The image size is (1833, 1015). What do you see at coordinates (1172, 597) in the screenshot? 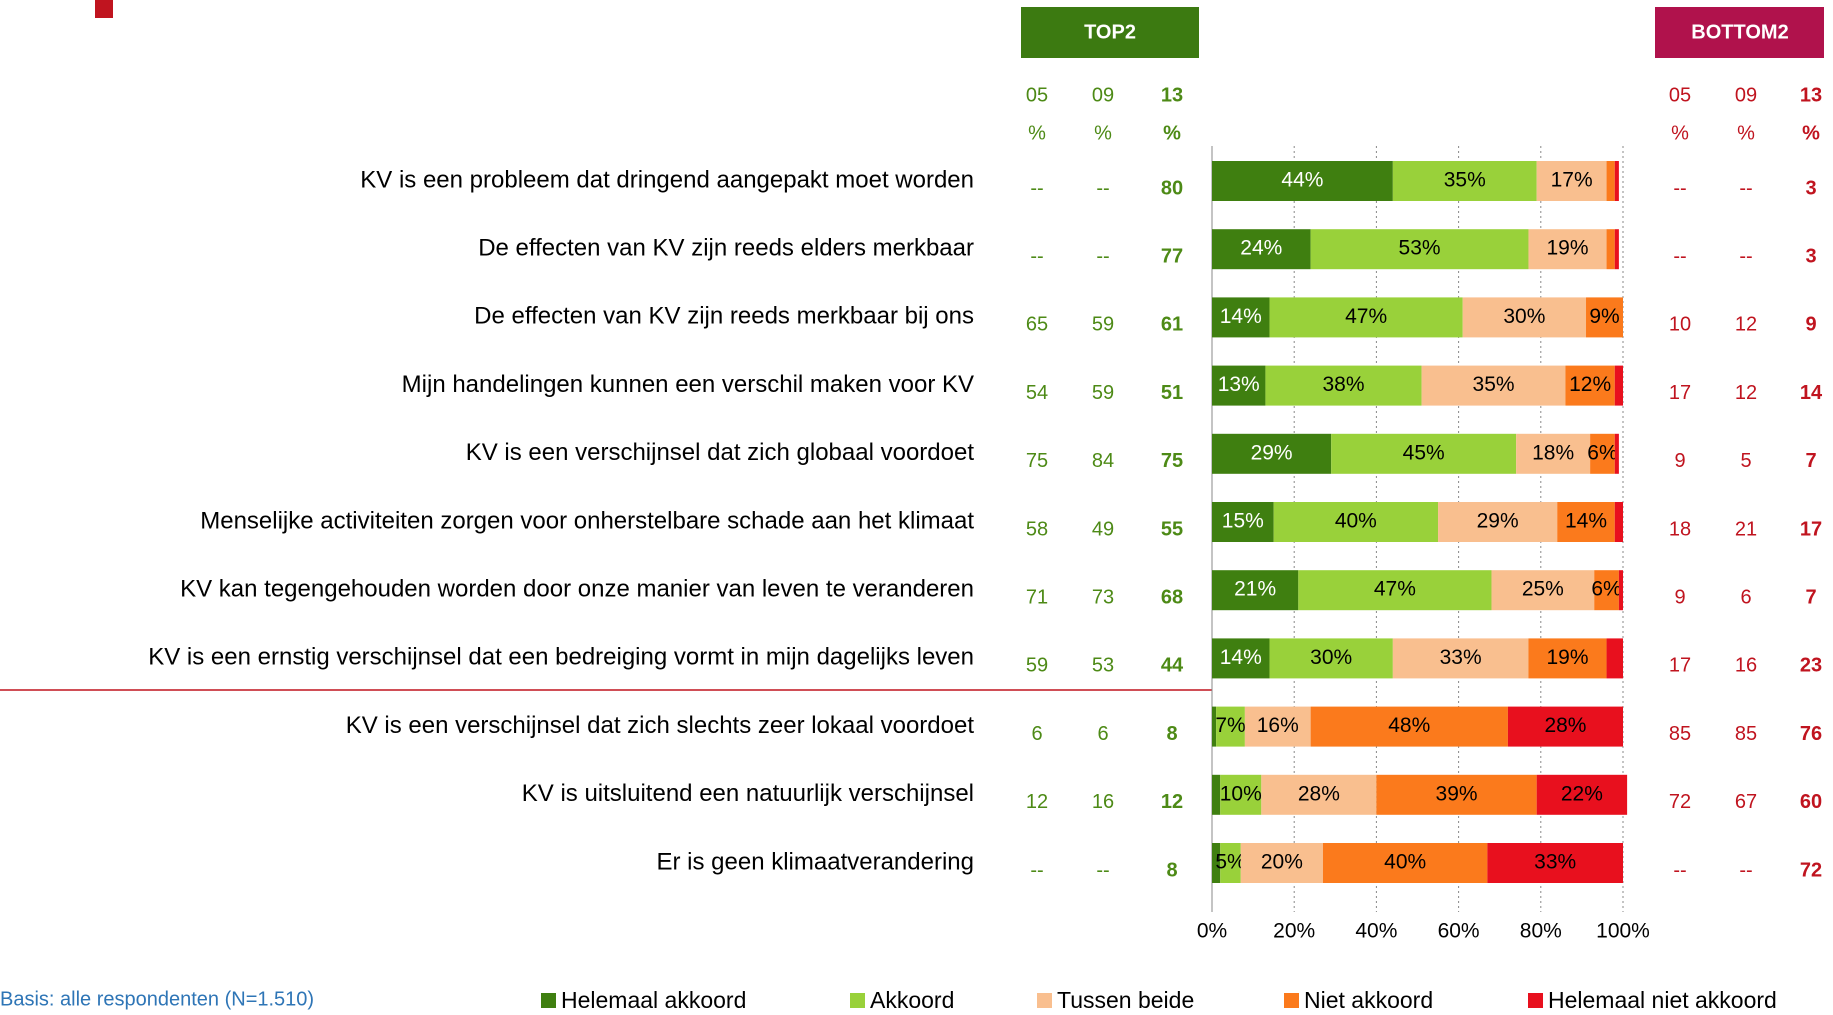
I see `top2-value: 68` at bounding box center [1172, 597].